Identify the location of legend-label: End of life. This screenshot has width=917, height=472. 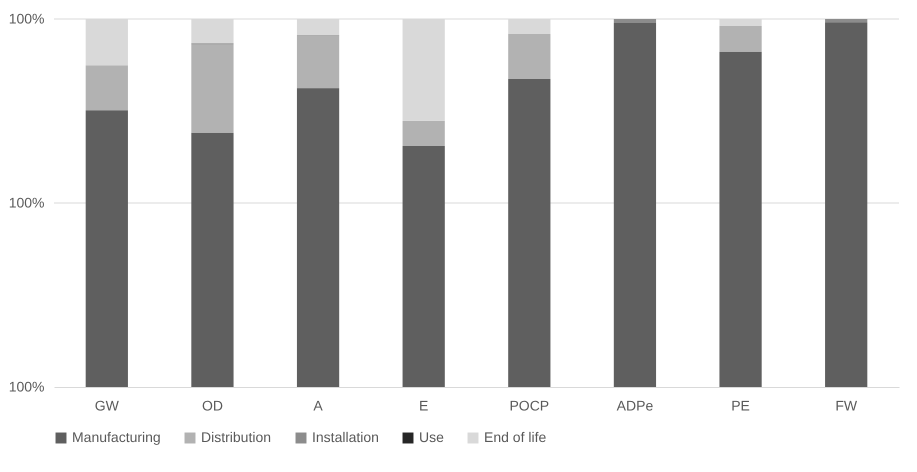
(515, 437).